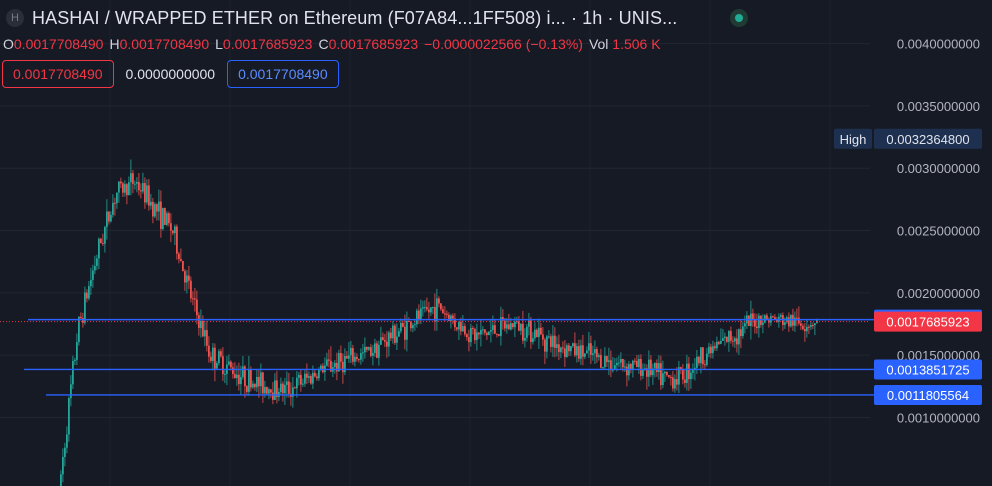  Describe the element at coordinates (15, 18) in the screenshot. I see `token-logo-icon: H` at that location.